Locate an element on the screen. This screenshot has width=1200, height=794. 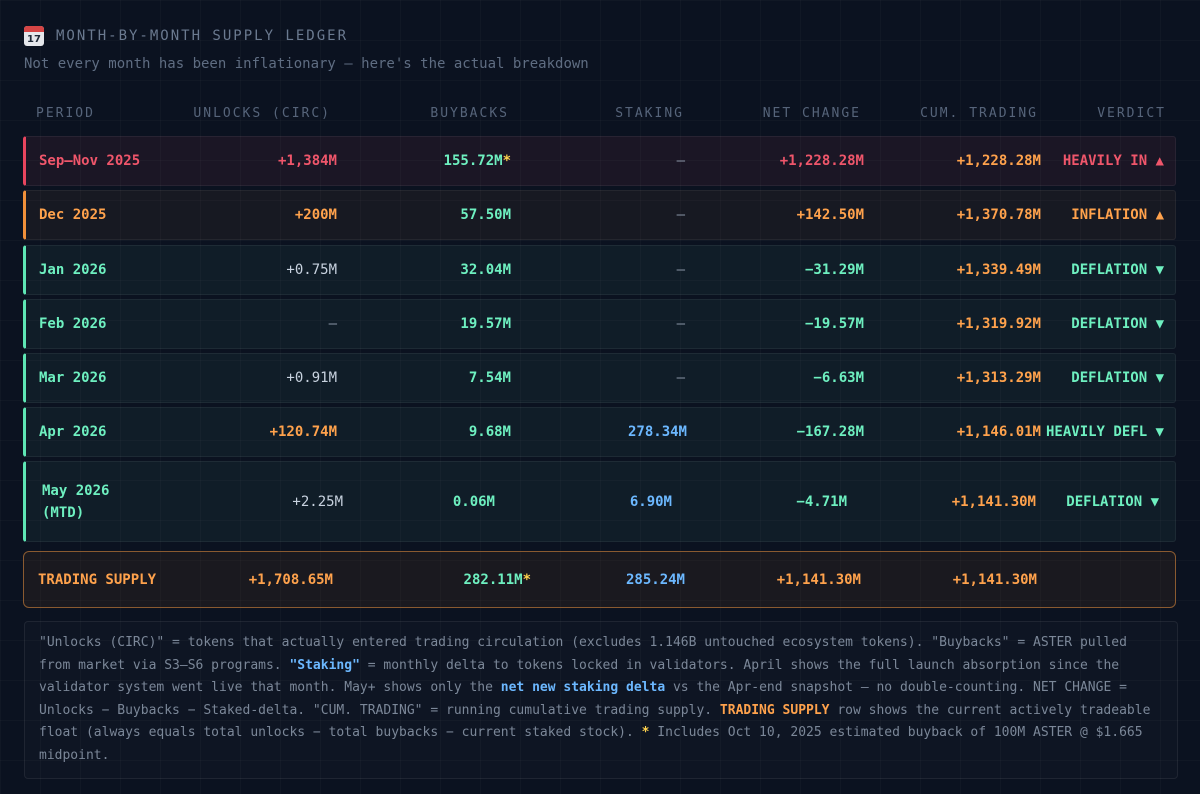
buybacks-cell: 7.54M is located at coordinates (489, 378).